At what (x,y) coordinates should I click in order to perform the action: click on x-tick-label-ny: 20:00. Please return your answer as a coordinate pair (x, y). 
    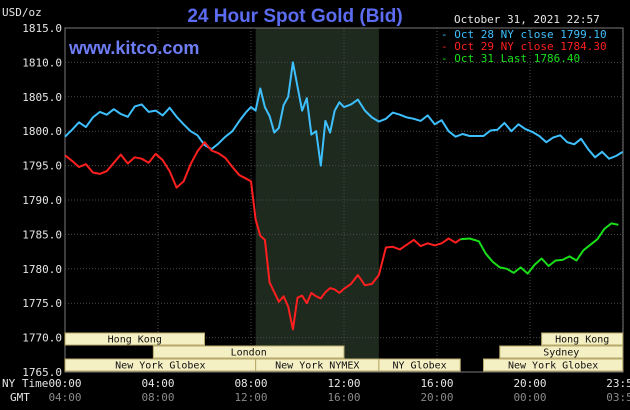
    Looking at the image, I should click on (529, 383).